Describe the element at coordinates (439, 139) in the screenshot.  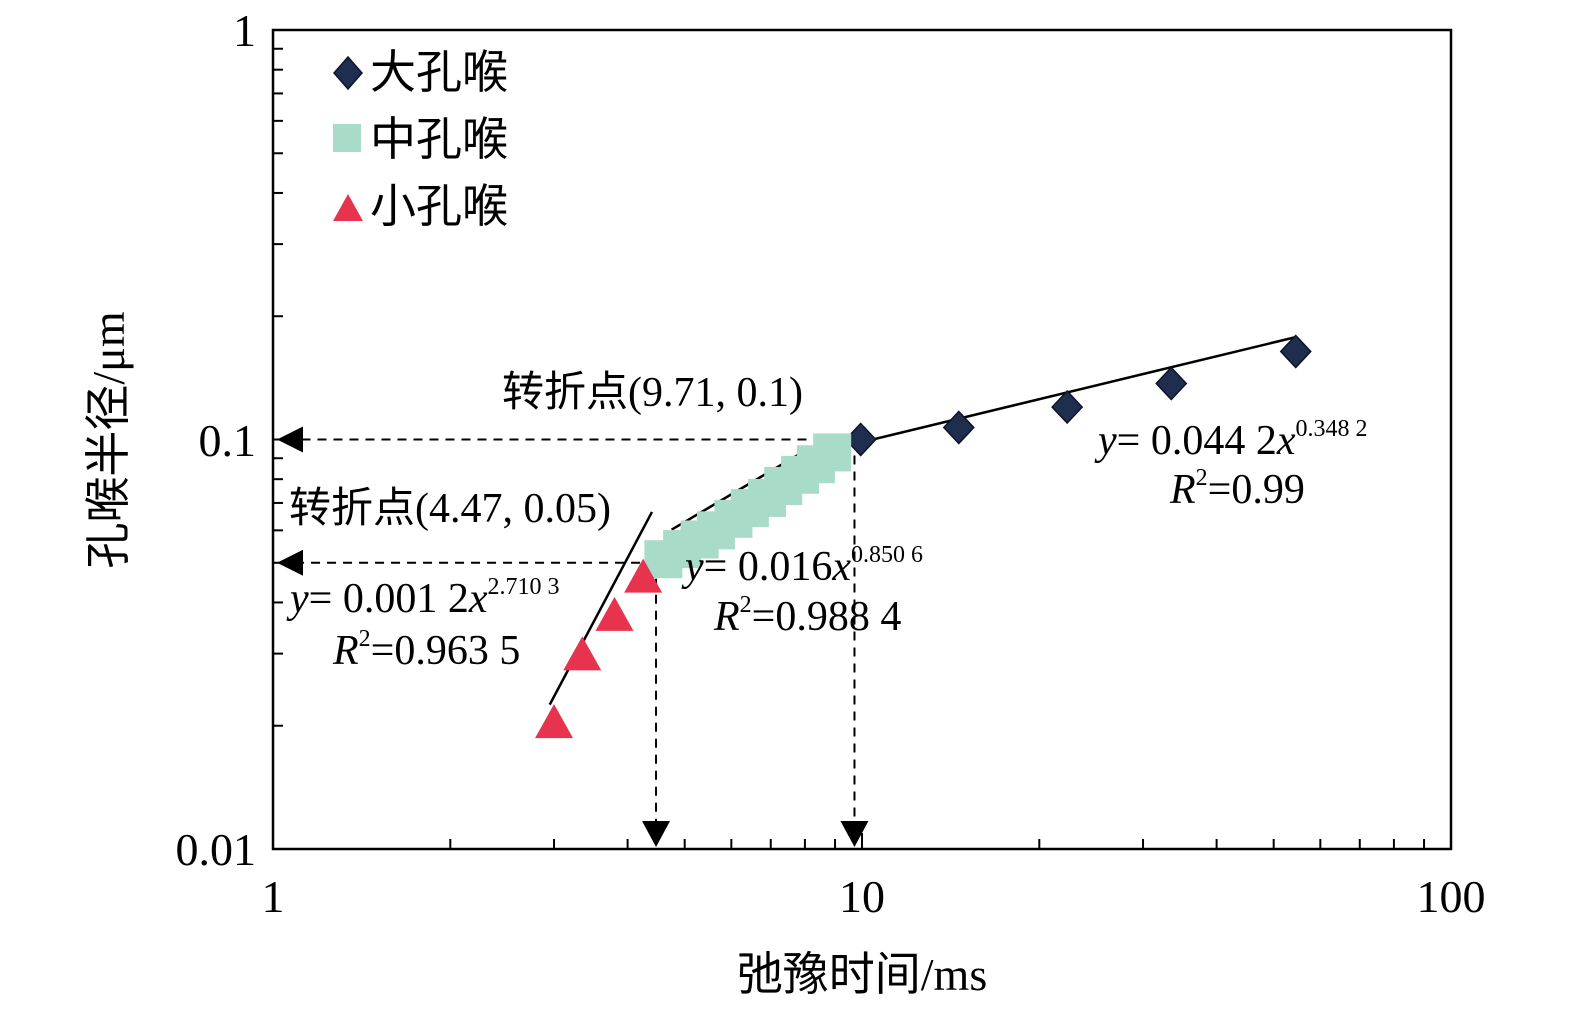
I see `legend-label-medium: 中孔喉` at that location.